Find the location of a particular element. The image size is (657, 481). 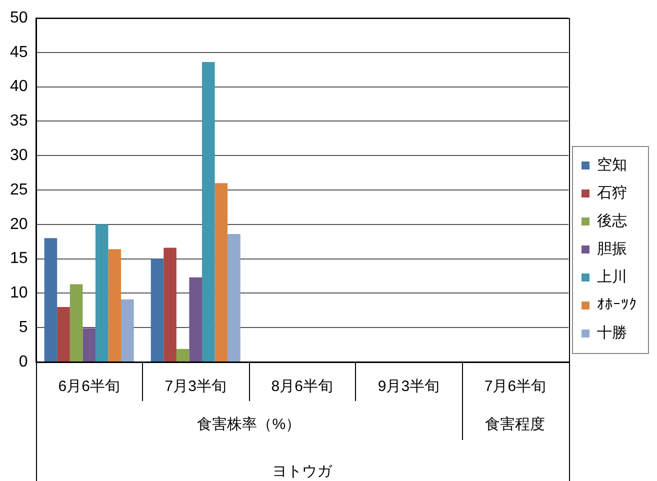

y-tick-label: 40 is located at coordinates (19, 87).